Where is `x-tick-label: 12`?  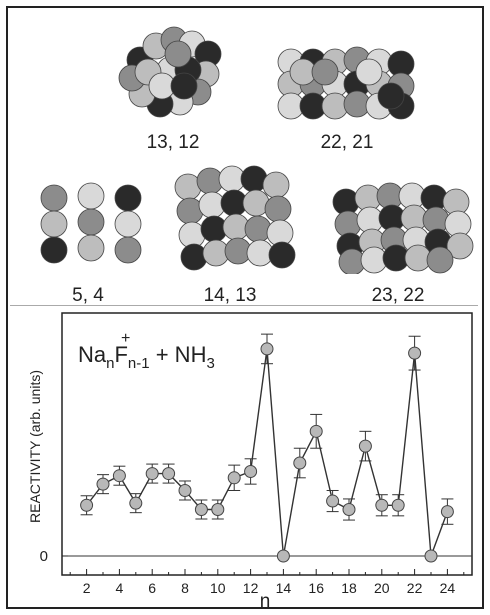
x-tick-label: 12 is located at coordinates (251, 588).